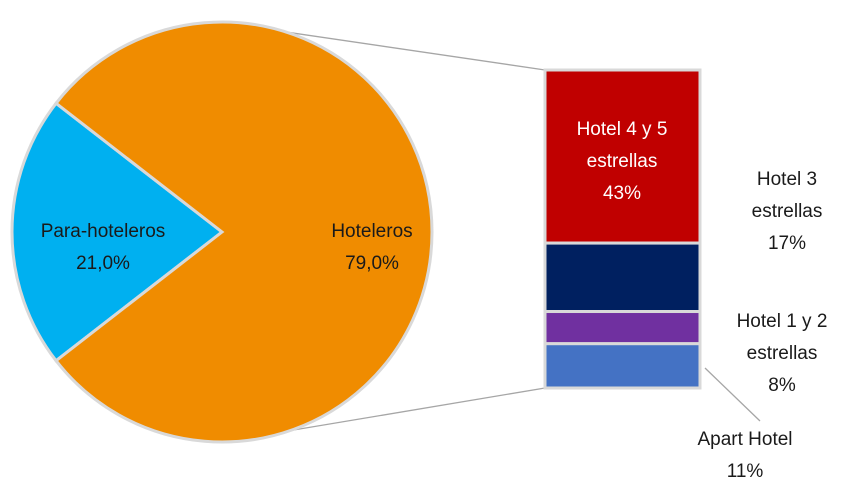 The width and height of the screenshot is (843, 480). Describe the element at coordinates (103, 263) in the screenshot. I see `pie-label-line: 21,0%` at that location.